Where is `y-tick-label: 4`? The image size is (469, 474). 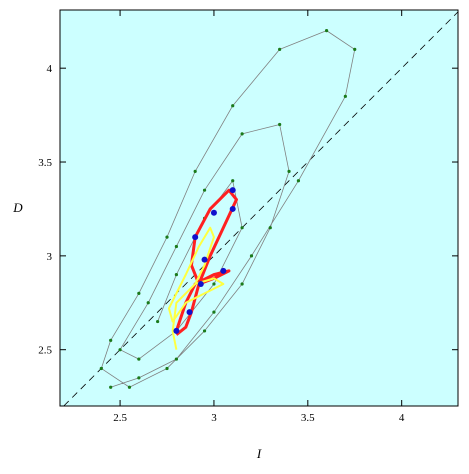
y-tick-label: 4 is located at coordinates (50, 69).